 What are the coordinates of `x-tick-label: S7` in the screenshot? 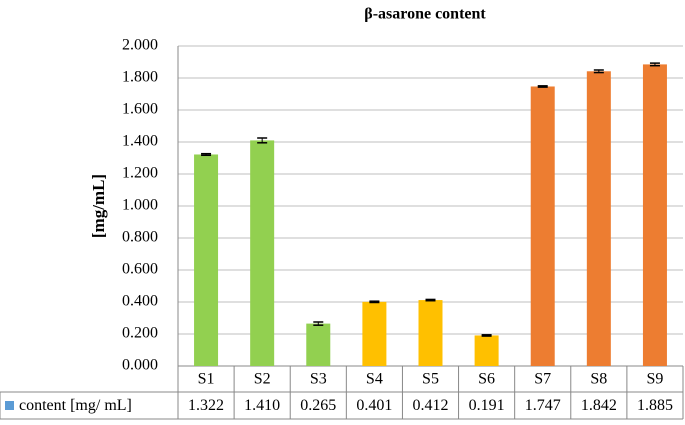 It's located at (542, 379).